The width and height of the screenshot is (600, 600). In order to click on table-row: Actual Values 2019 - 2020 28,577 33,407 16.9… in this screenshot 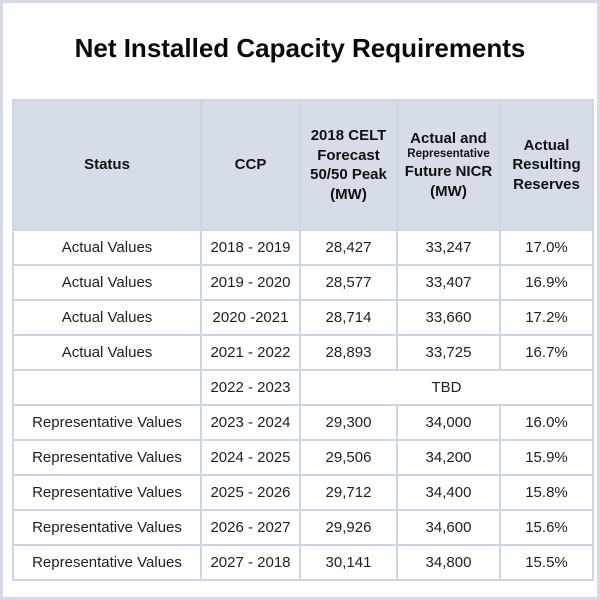, I will do `click(303, 282)`.